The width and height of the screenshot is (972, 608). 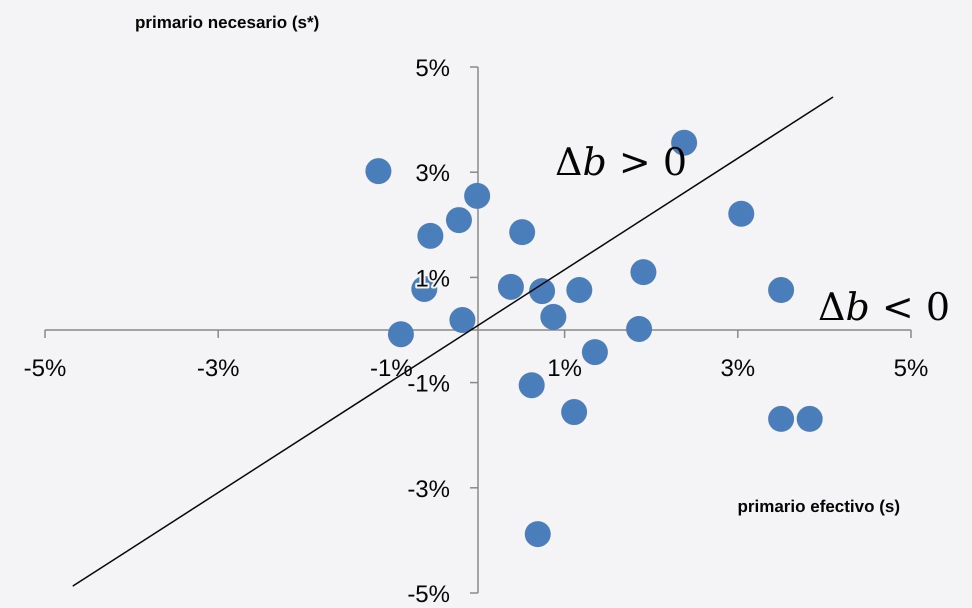 I want to click on x-axis-title: primario efectivo (s), so click(x=819, y=506).